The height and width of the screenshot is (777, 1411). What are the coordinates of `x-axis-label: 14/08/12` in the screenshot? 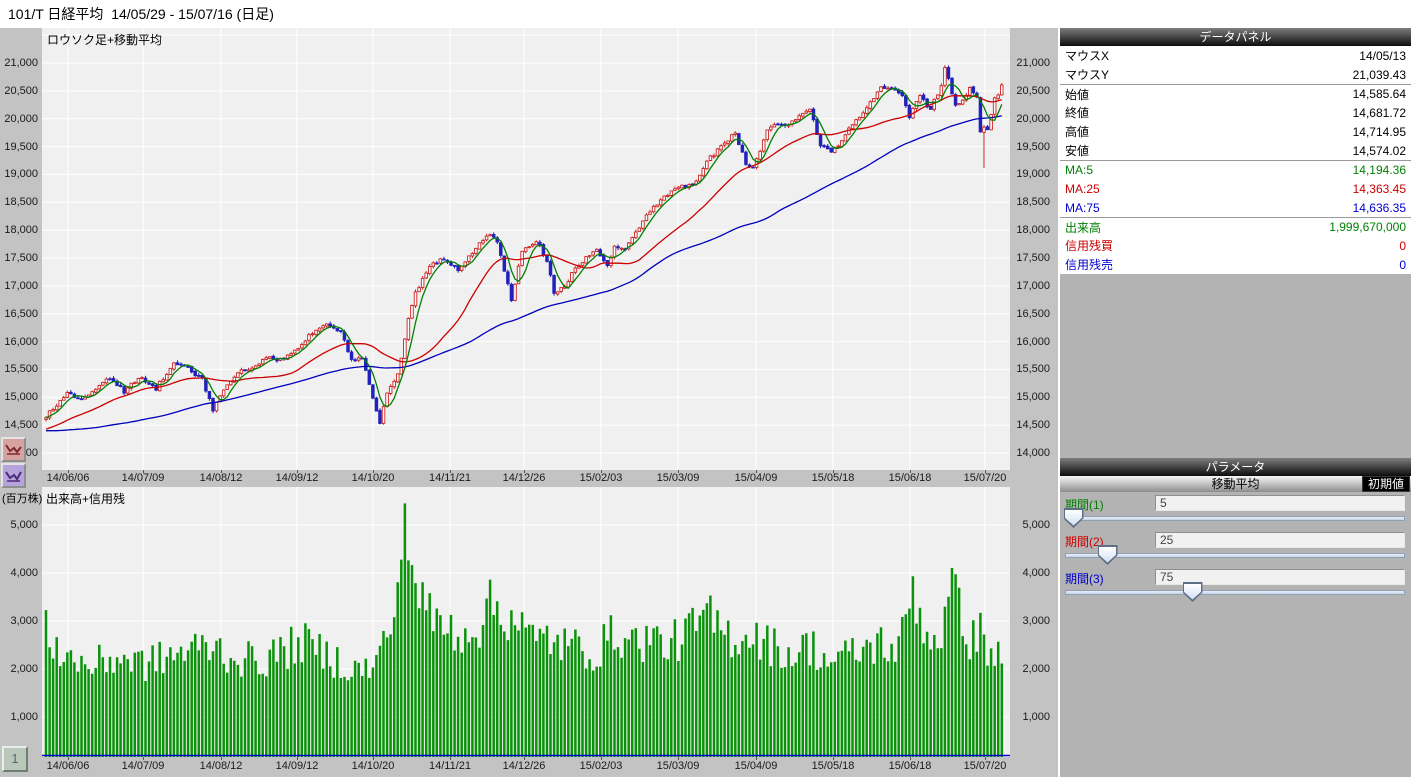 It's located at (221, 478).